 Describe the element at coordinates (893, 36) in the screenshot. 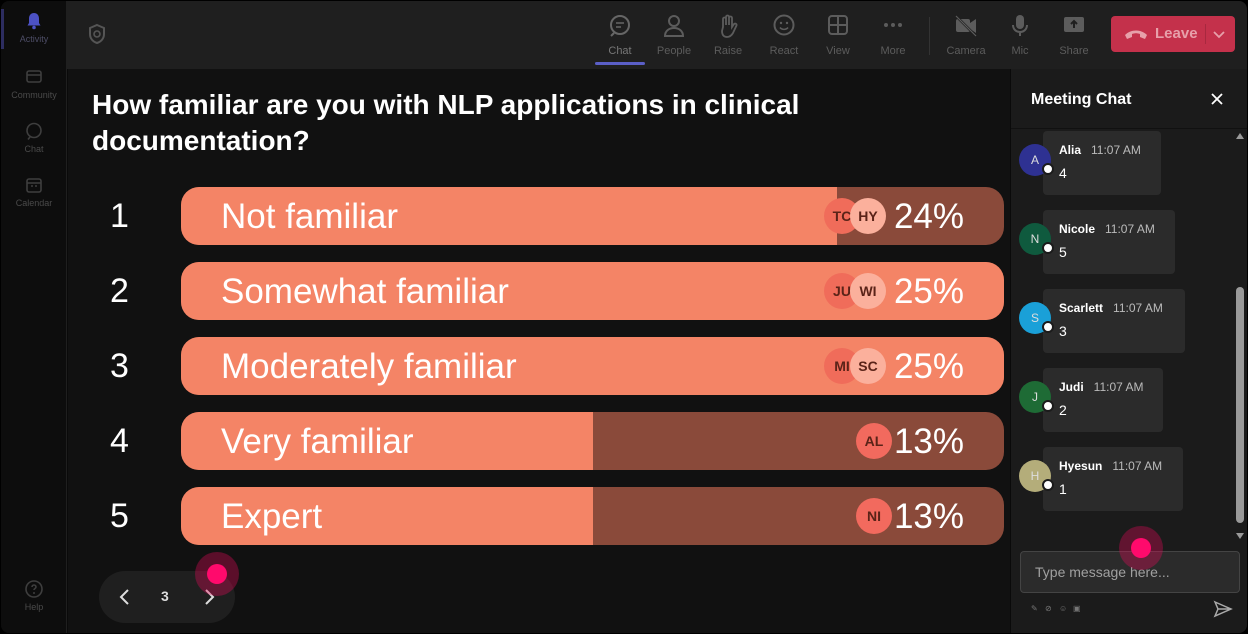

I see `toolbar-more-button: More` at that location.